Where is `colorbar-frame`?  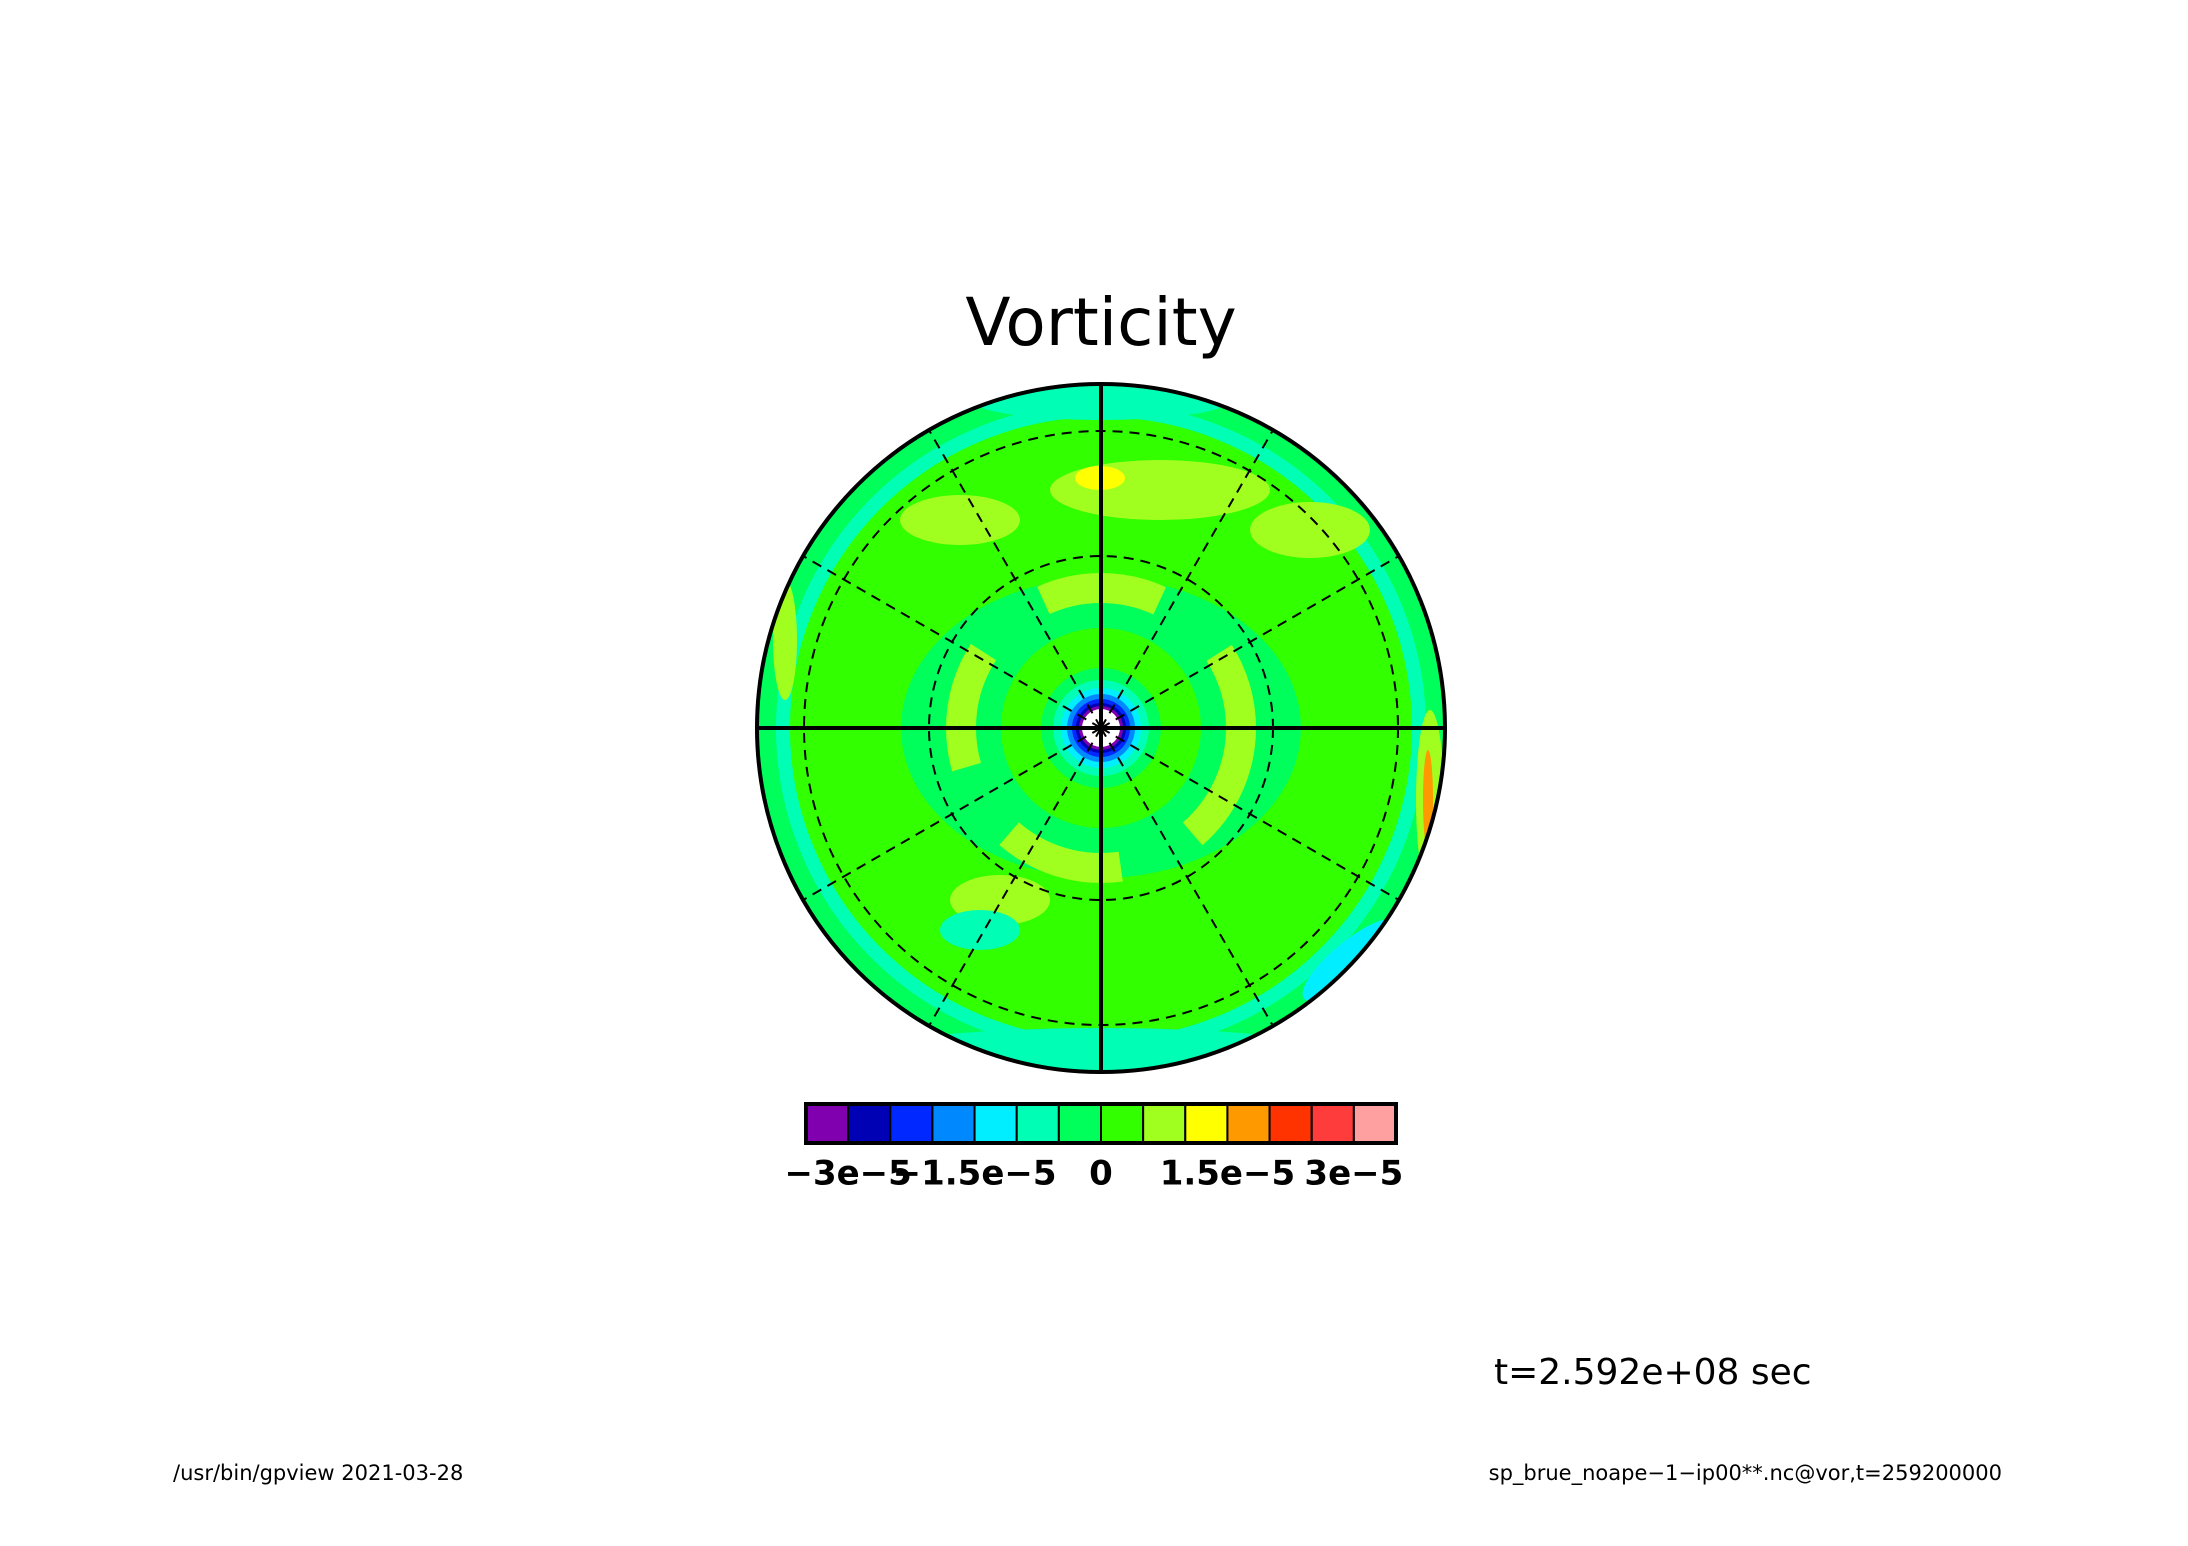 colorbar-frame is located at coordinates (1101, 1123).